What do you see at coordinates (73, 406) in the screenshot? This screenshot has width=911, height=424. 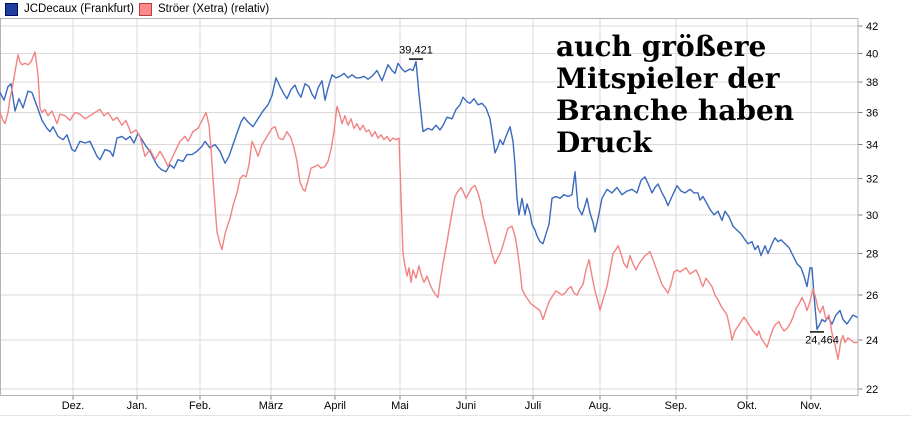 I see `x-axis-label: Dez.` at bounding box center [73, 406].